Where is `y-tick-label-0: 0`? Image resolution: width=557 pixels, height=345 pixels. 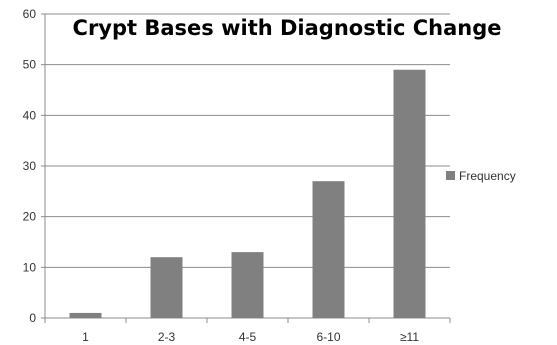
y-tick-label-0: 0 is located at coordinates (32, 318).